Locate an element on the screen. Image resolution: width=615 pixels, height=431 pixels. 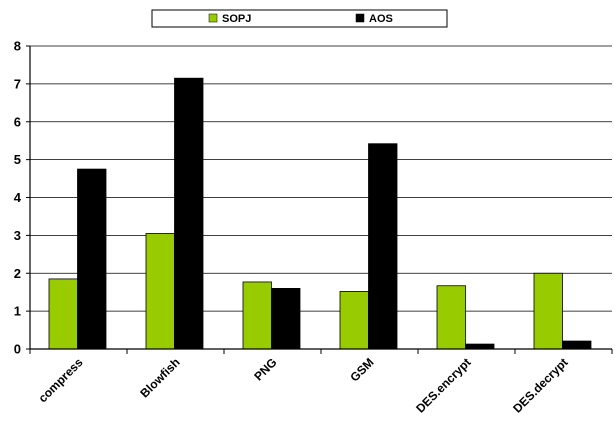
legend-label-sopj: SOPJ is located at coordinates (236, 19).